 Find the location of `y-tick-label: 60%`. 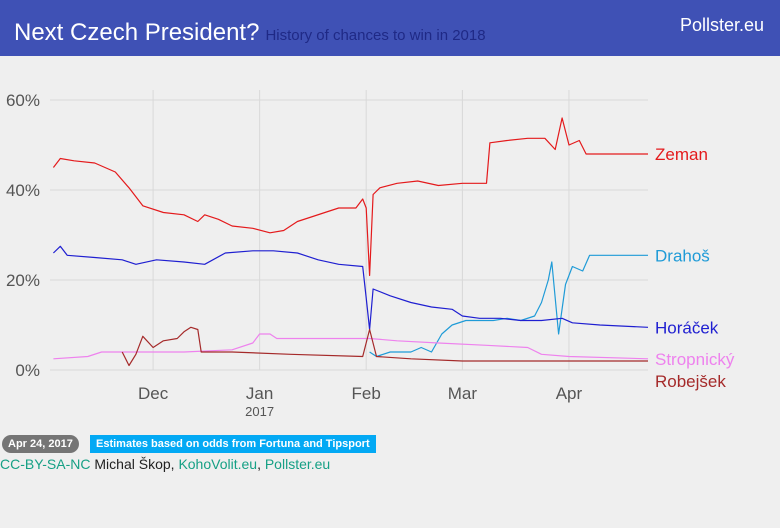

y-tick-label: 60% is located at coordinates (23, 100).